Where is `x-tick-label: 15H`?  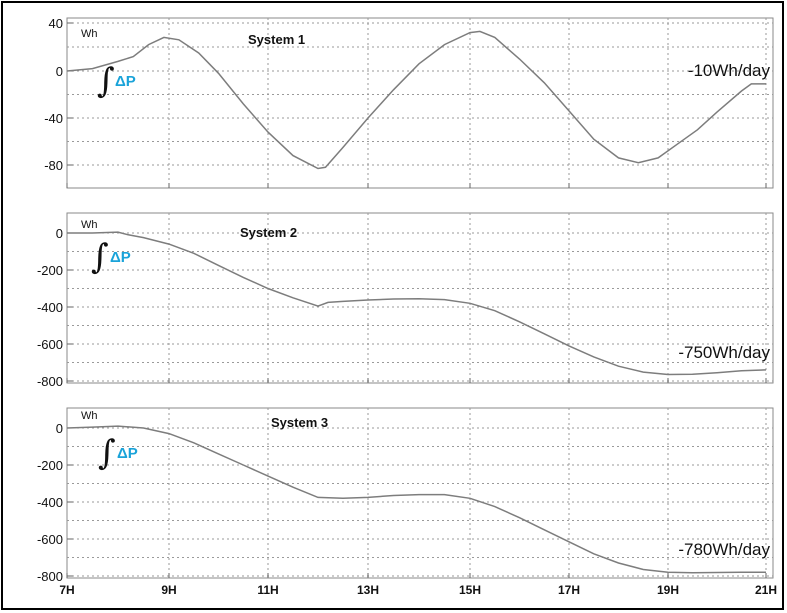
x-tick-label: 15H is located at coordinates (470, 590).